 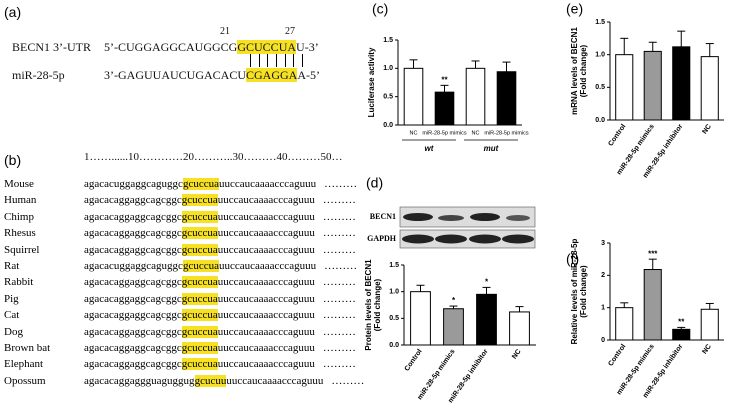 I want to click on y-tick-label: 0, so click(x=603, y=340).